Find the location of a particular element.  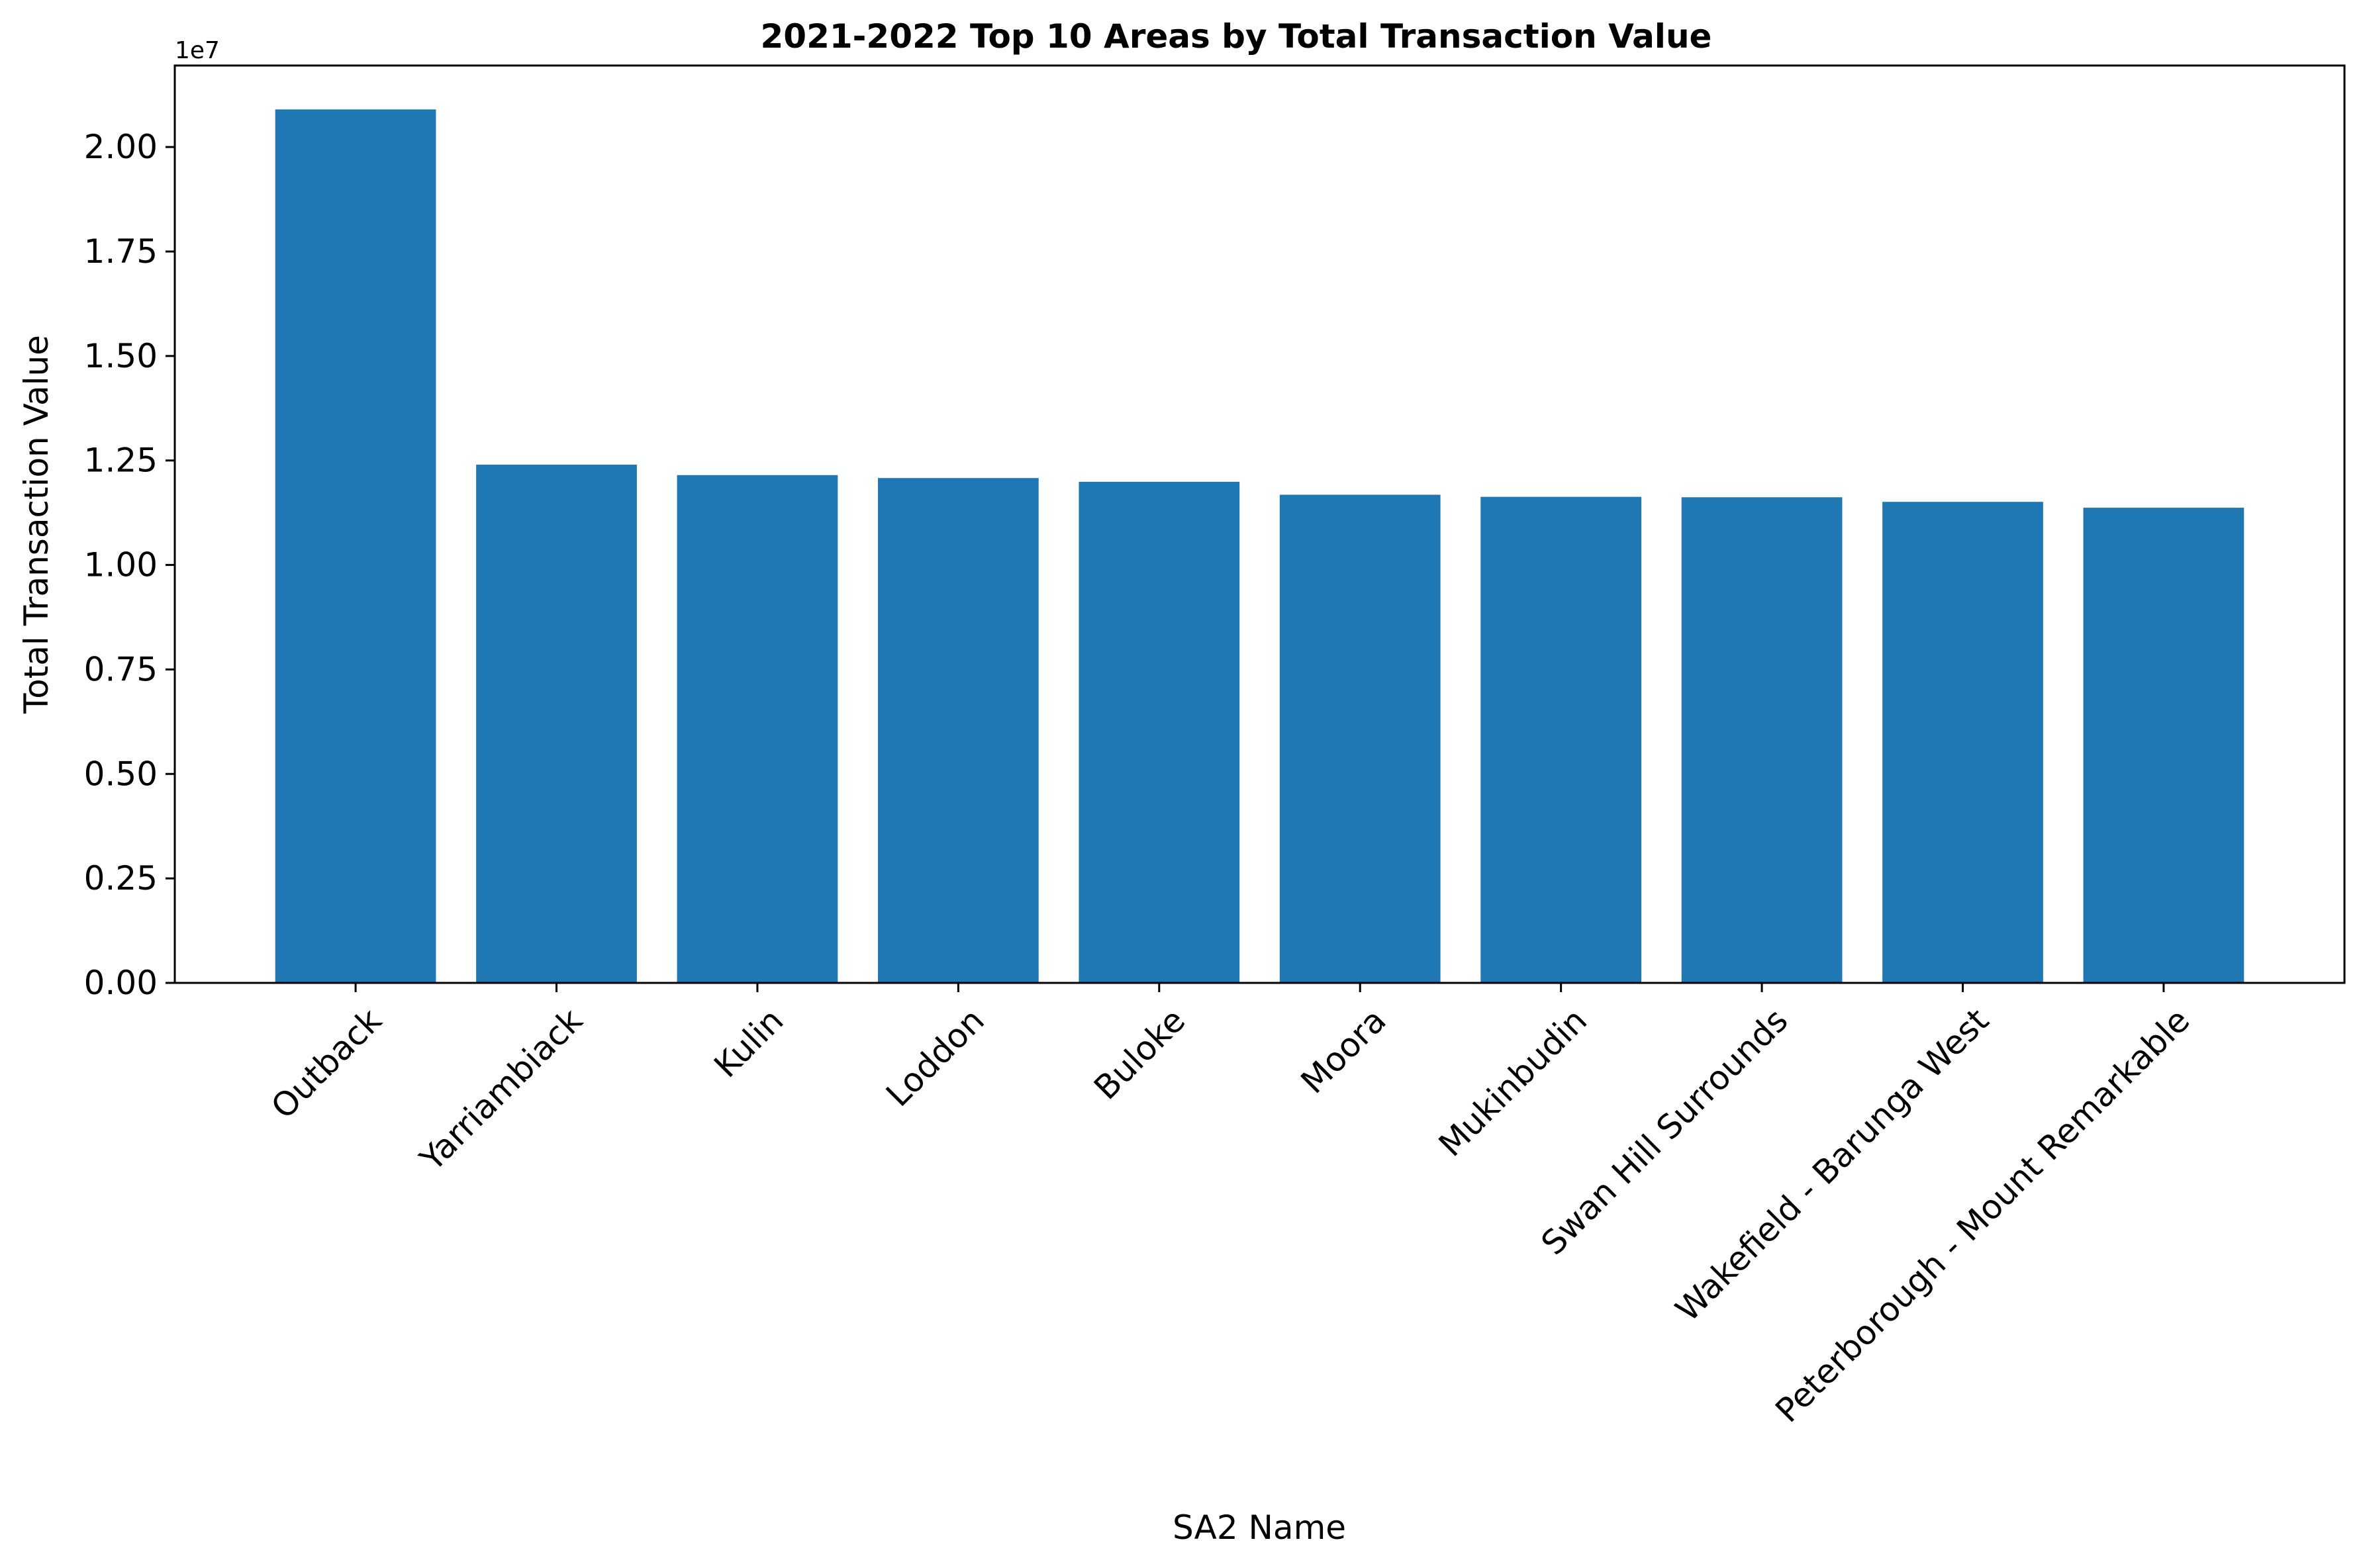

y-tick-label: 1.25 is located at coordinates (121, 460).